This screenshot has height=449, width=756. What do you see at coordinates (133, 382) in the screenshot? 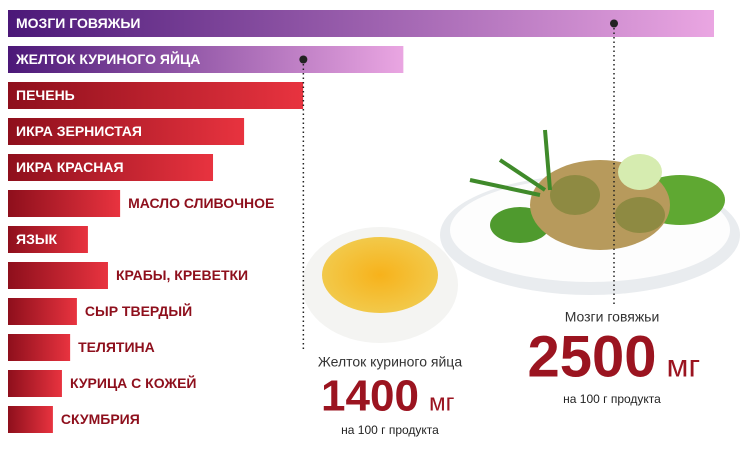
I see `bar-label: КУРИЦА С КОЖЕЙ` at bounding box center [133, 382].